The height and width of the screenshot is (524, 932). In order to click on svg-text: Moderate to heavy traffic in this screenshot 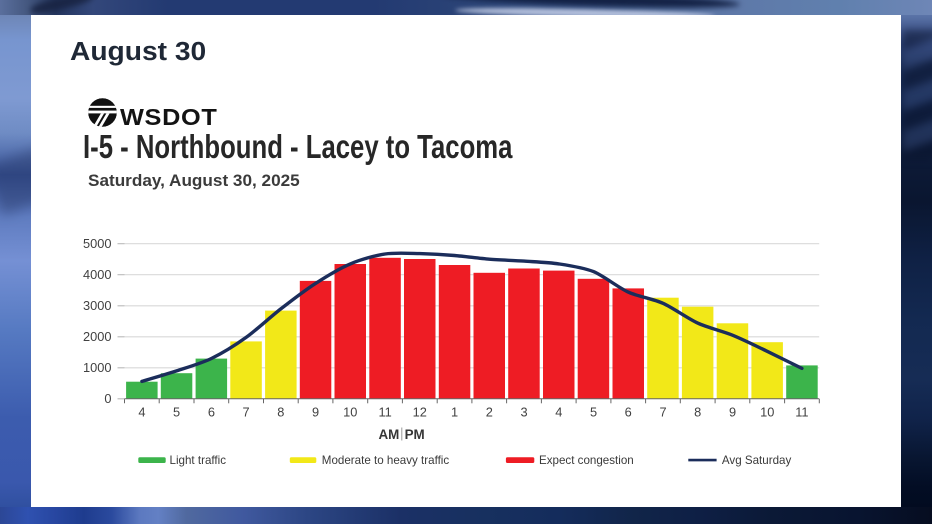, I will do `click(386, 460)`.